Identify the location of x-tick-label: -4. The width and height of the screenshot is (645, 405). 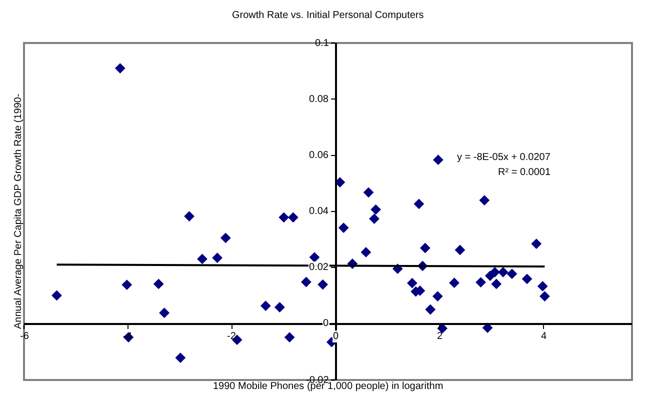
(127, 336).